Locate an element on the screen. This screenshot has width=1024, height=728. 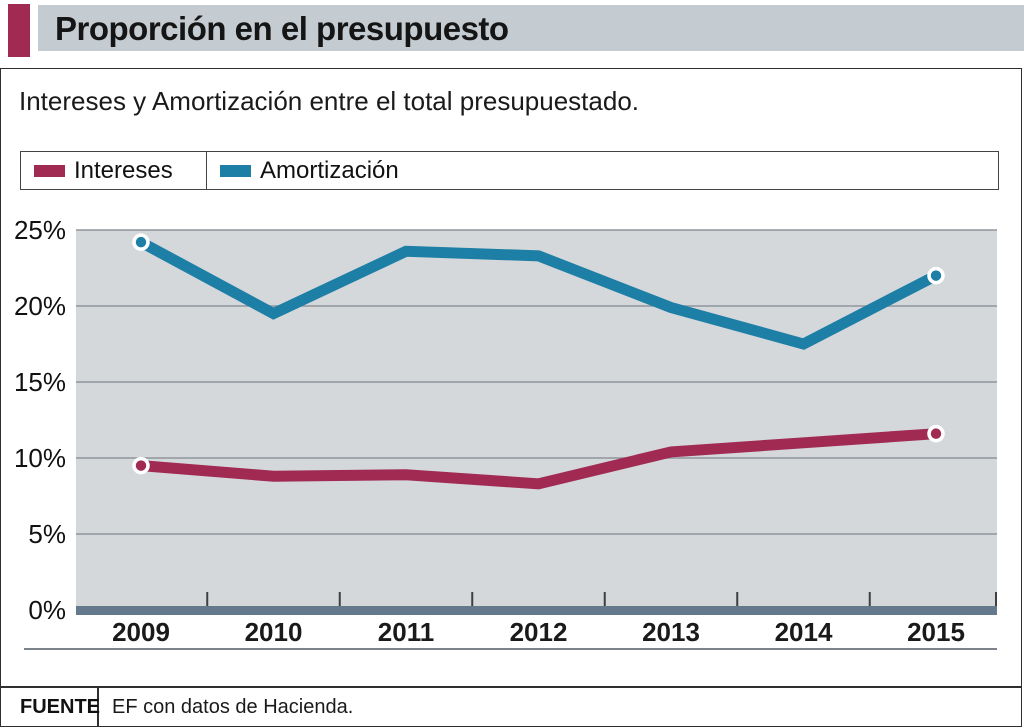
intereses-swatch is located at coordinates (49, 170).